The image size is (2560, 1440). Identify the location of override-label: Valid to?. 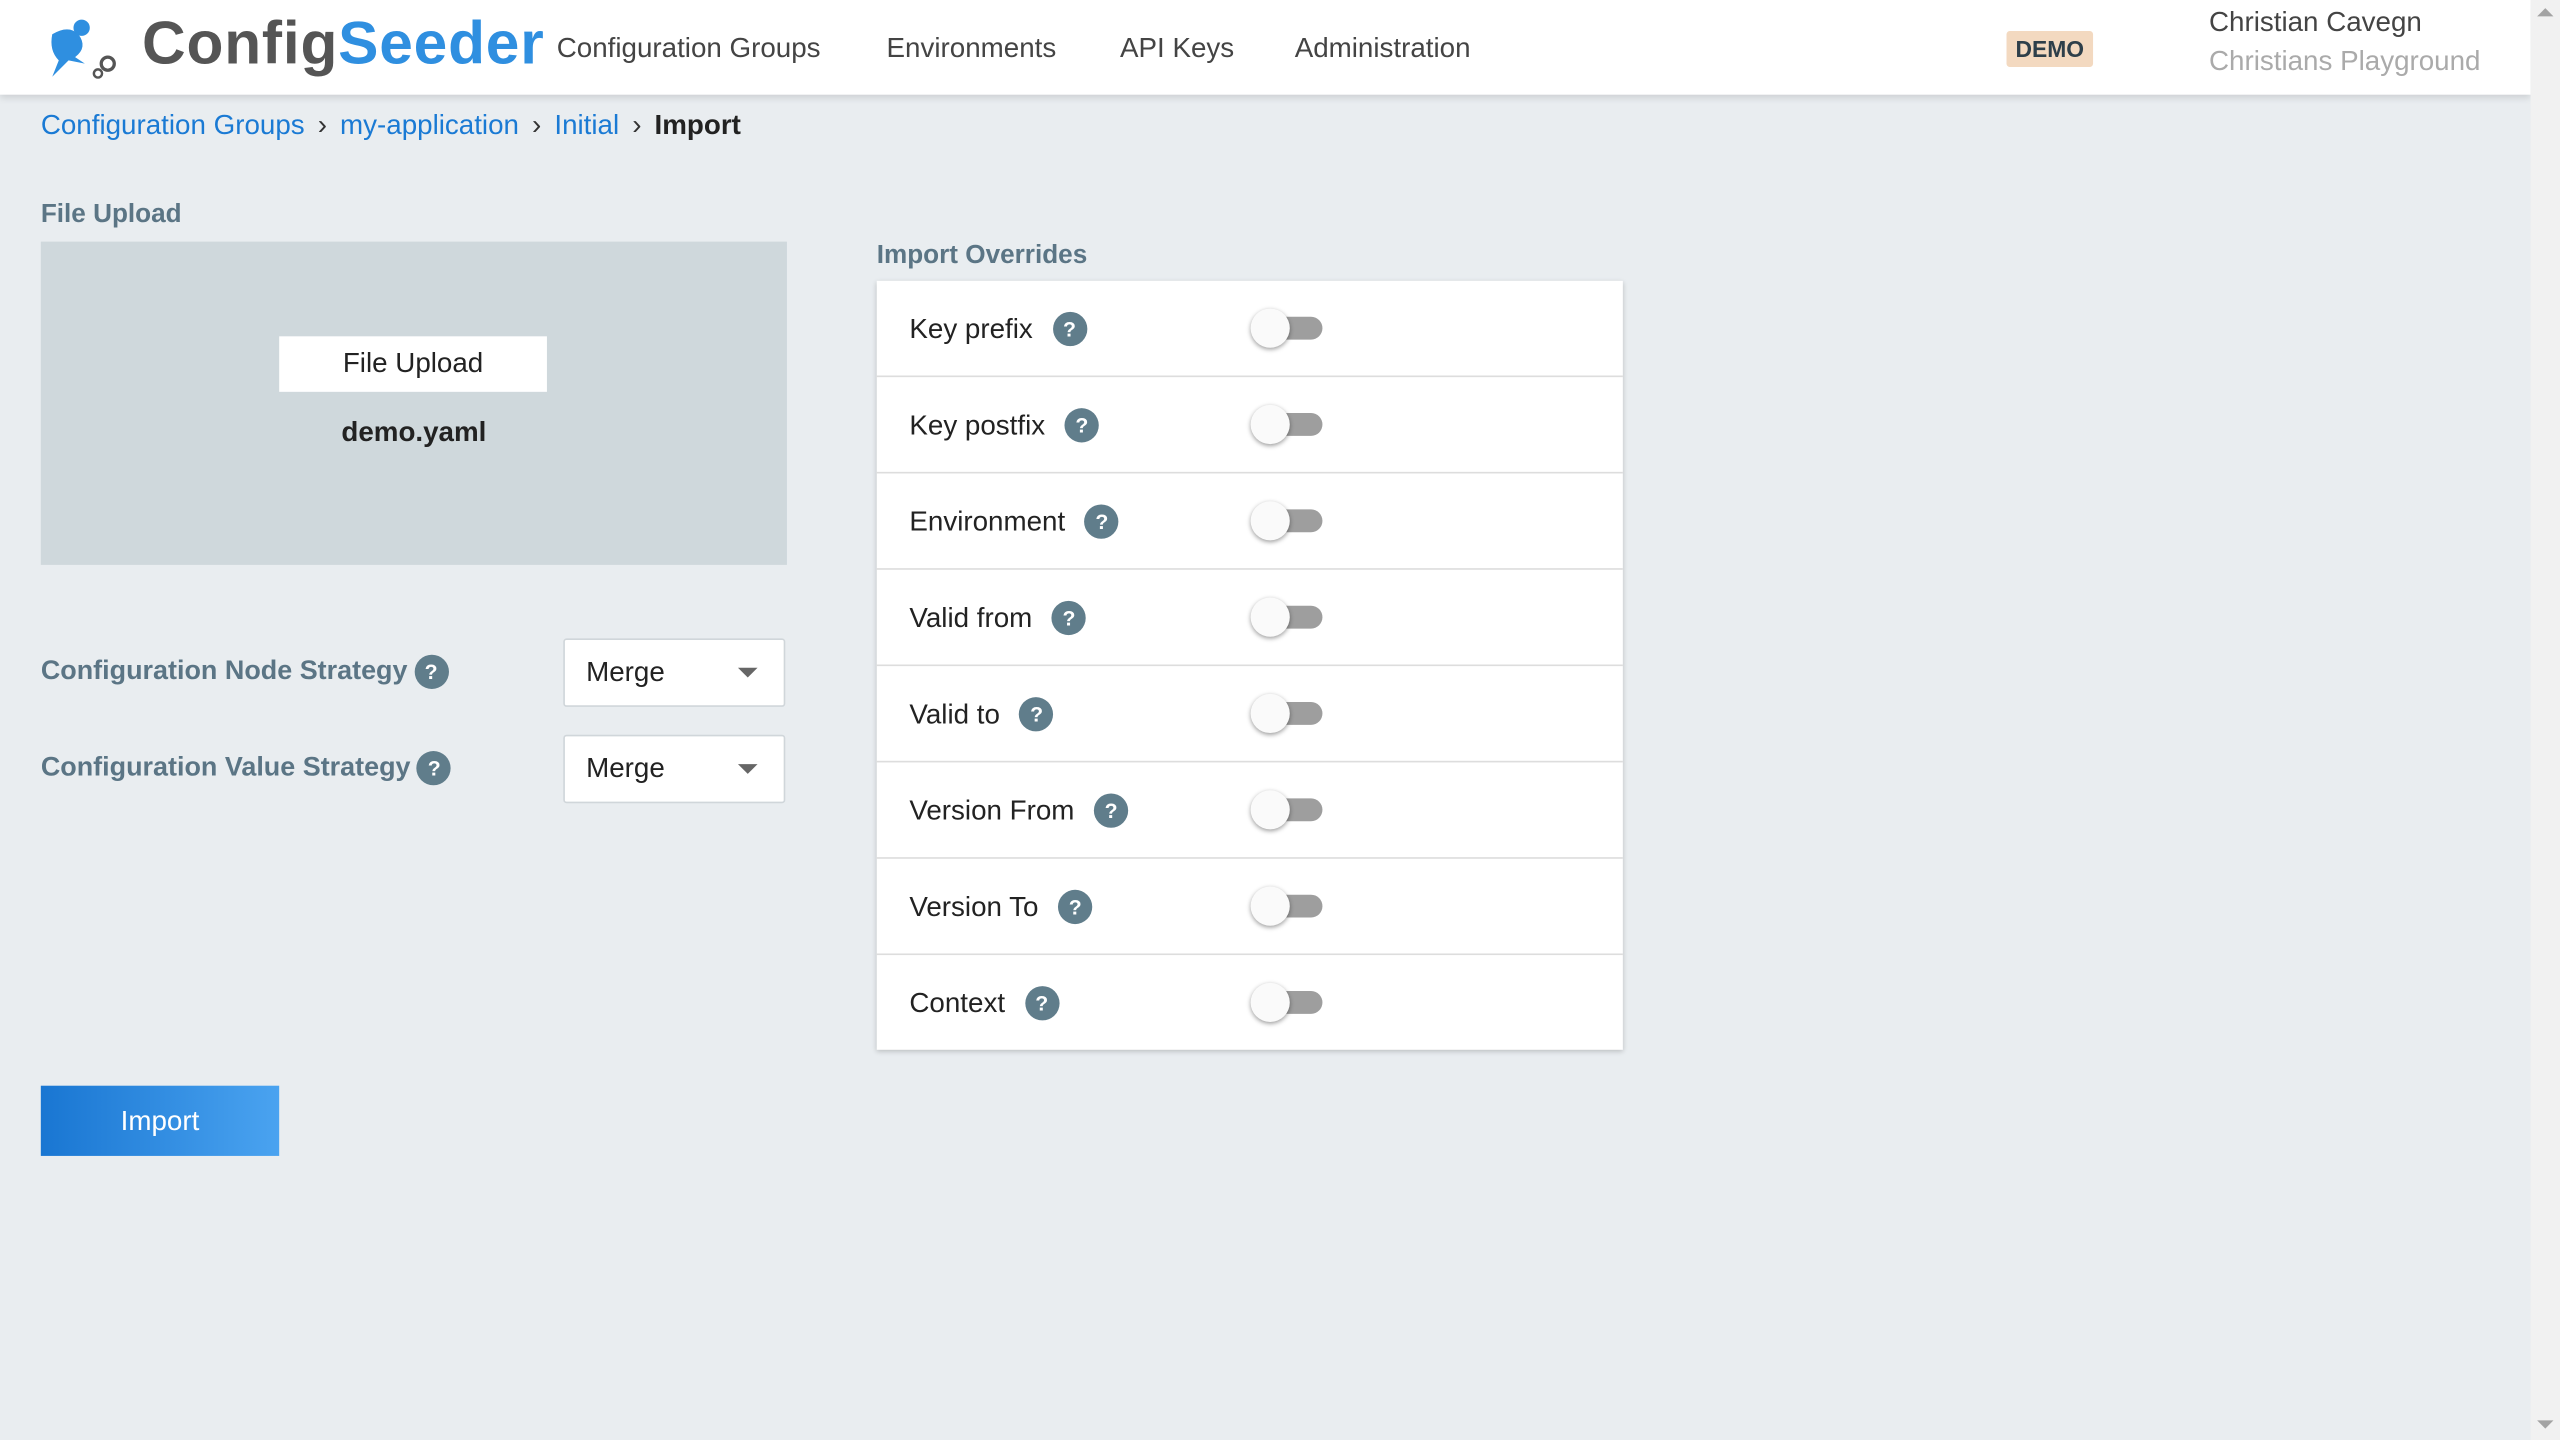
(981, 714).